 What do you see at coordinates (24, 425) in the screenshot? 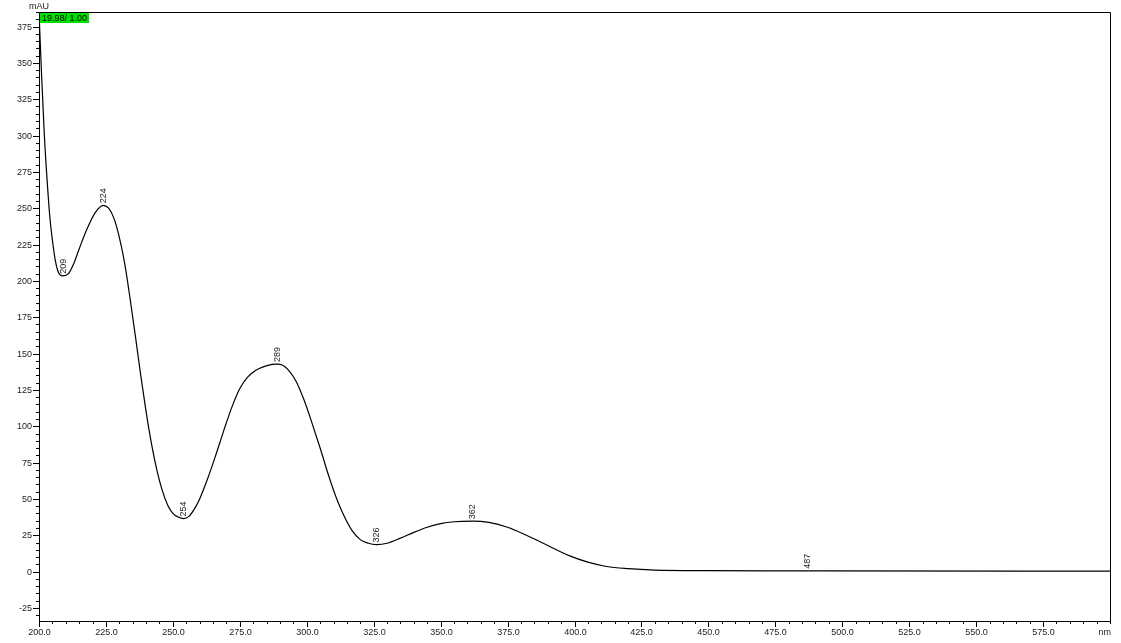
I see `y-tick-label: 100` at bounding box center [24, 425].